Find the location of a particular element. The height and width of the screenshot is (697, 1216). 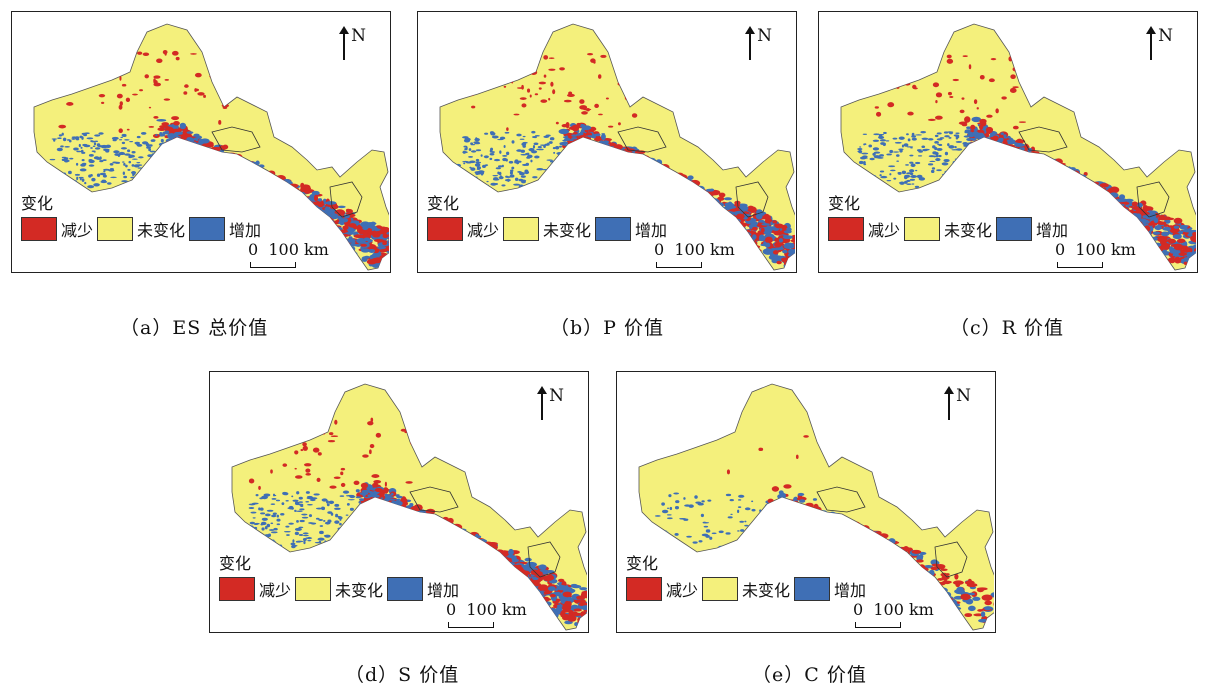

map-panel-c: N 变化 减少 未变化 增加 0 100 km is located at coordinates (1008, 142).